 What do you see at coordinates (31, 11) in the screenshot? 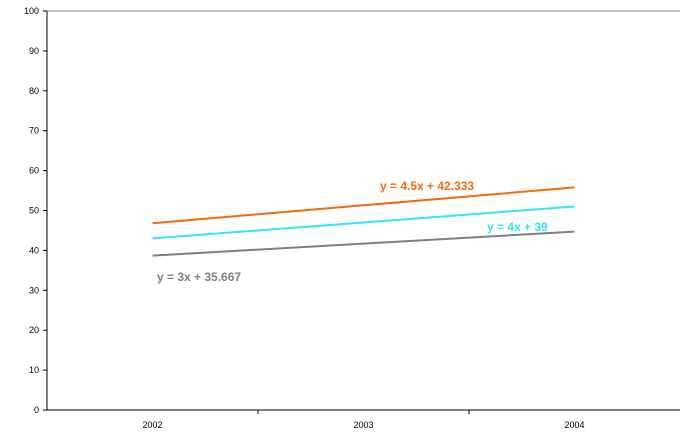
I see `y-tick-label: 100` at bounding box center [31, 11].